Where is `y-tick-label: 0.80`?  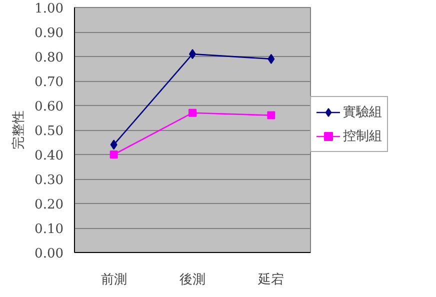 y-tick-label: 0.80 is located at coordinates (49, 58).